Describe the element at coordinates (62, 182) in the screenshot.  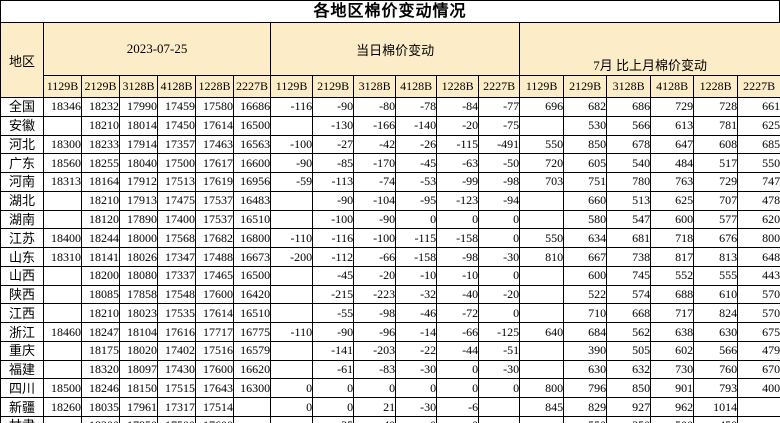
I see `price-cell: 18313` at that location.